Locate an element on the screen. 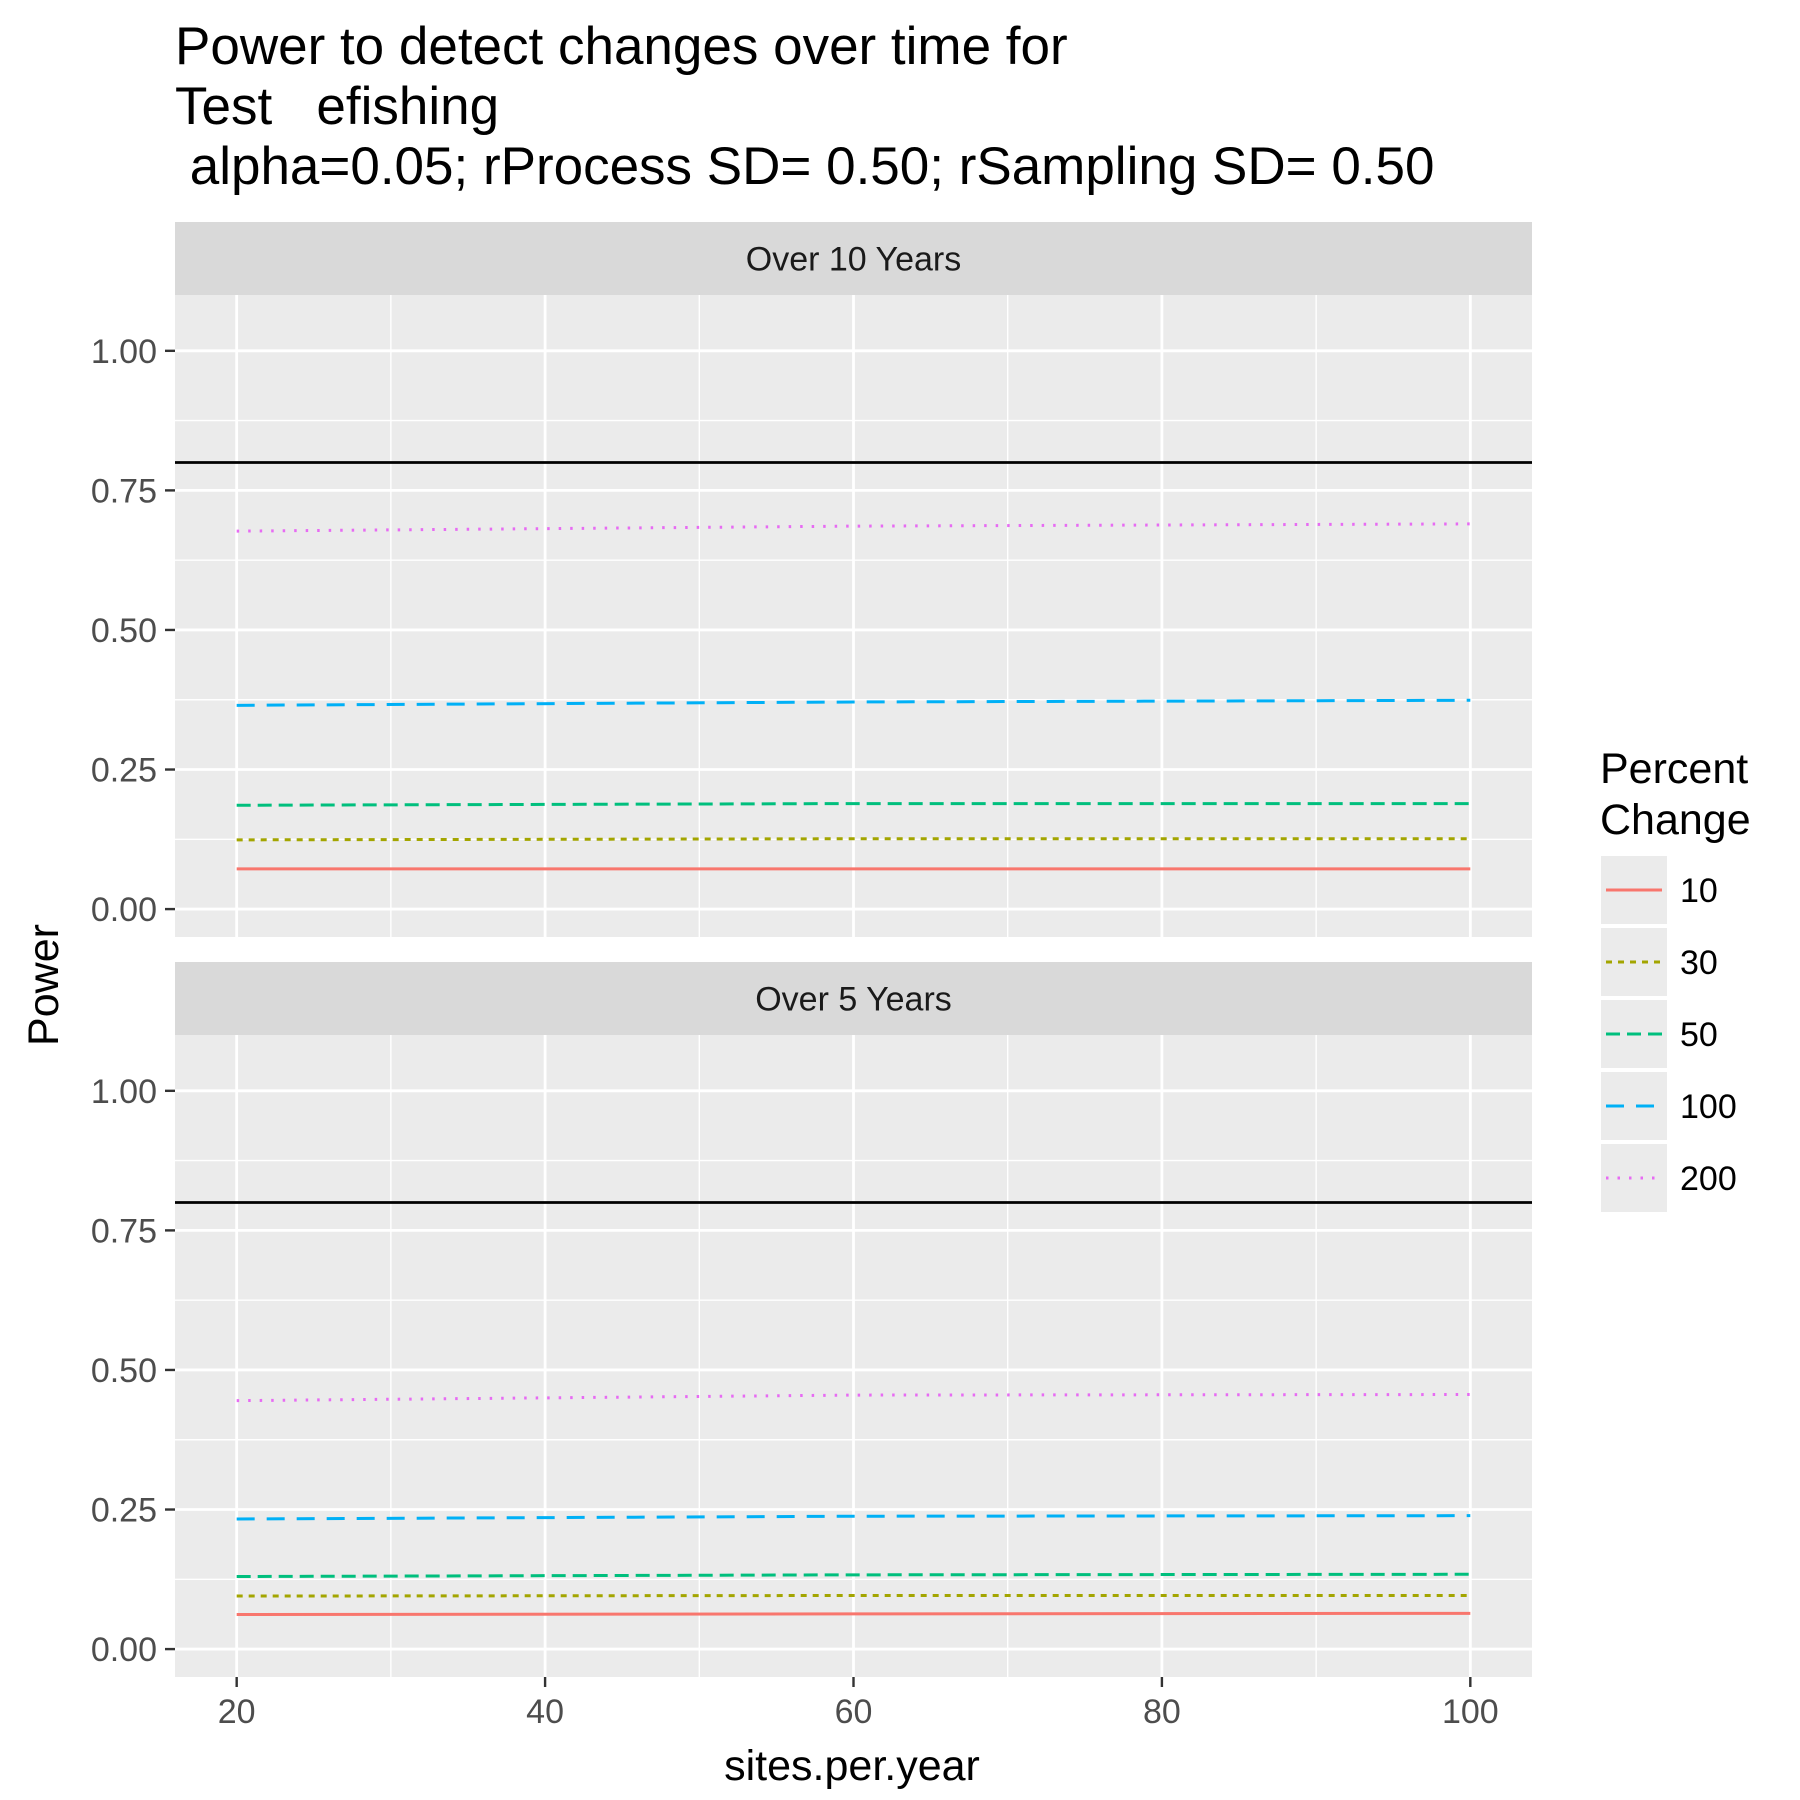  legend-label-200: 200 is located at coordinates (1708, 1179).